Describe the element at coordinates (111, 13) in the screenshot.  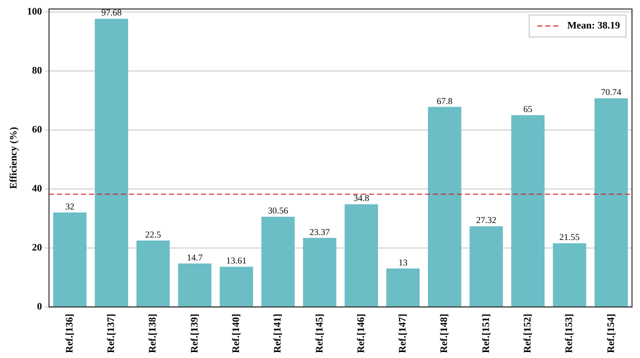
I see `data-label: 97.68` at that location.